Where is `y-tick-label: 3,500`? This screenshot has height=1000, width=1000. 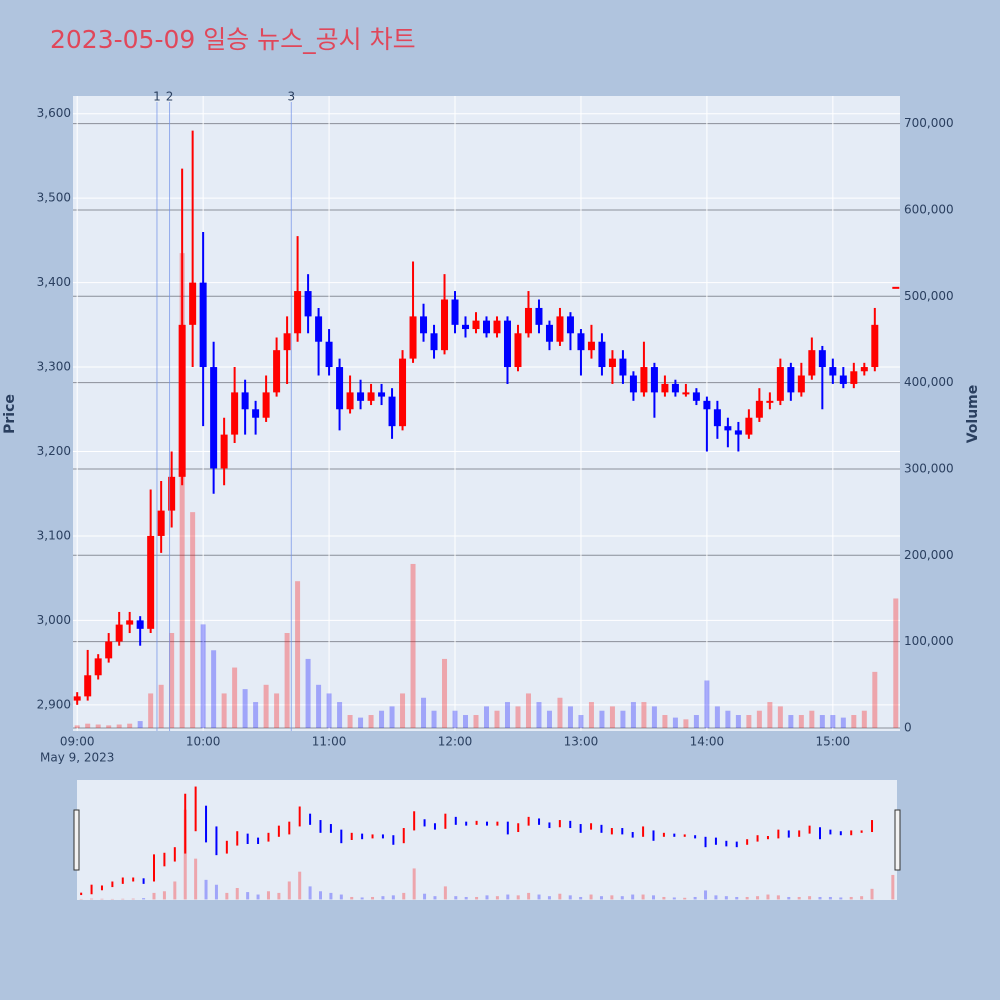 y-tick-label: 3,500 is located at coordinates (54, 198).